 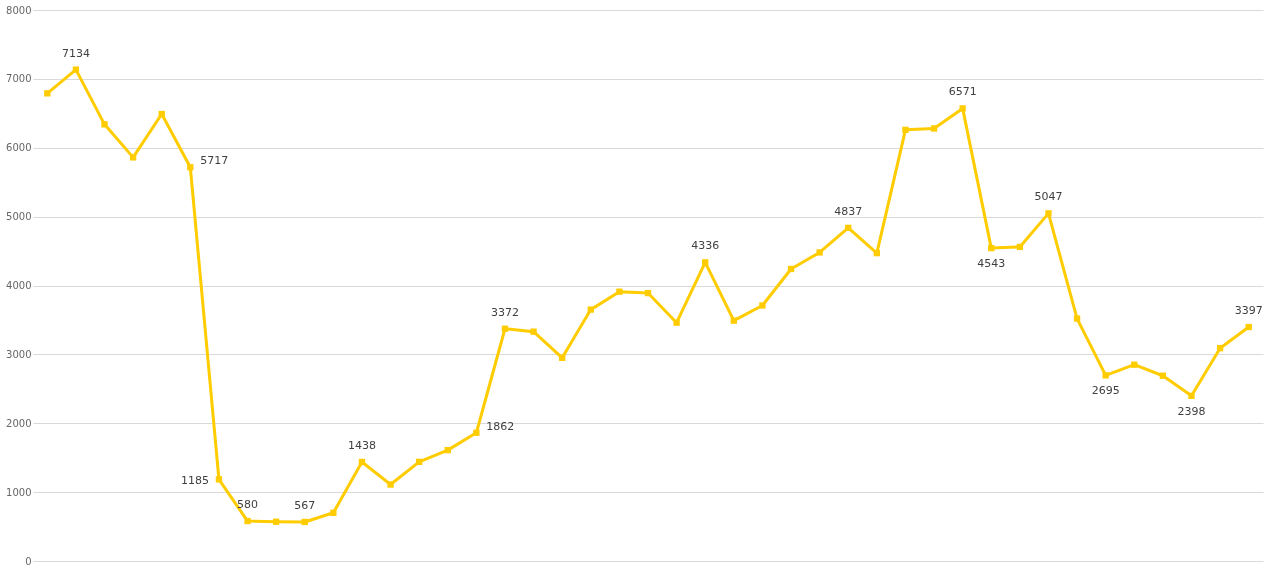 I want to click on y-tick-label: 5000, so click(x=19, y=217).